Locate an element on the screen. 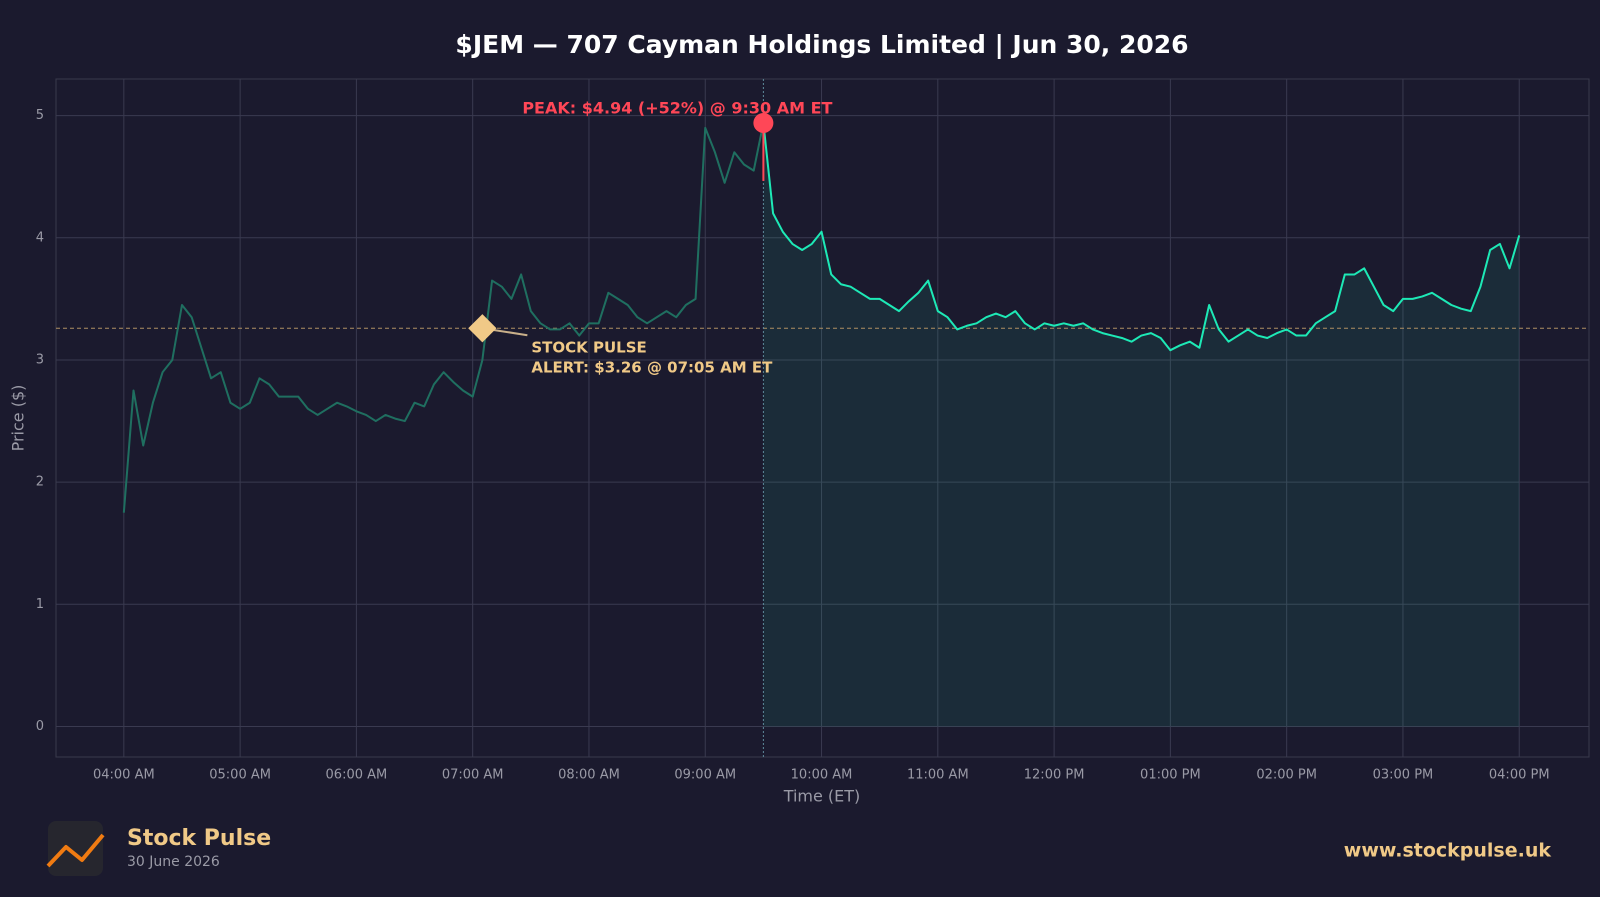  website: www.stockpulse.uk is located at coordinates (1448, 851).